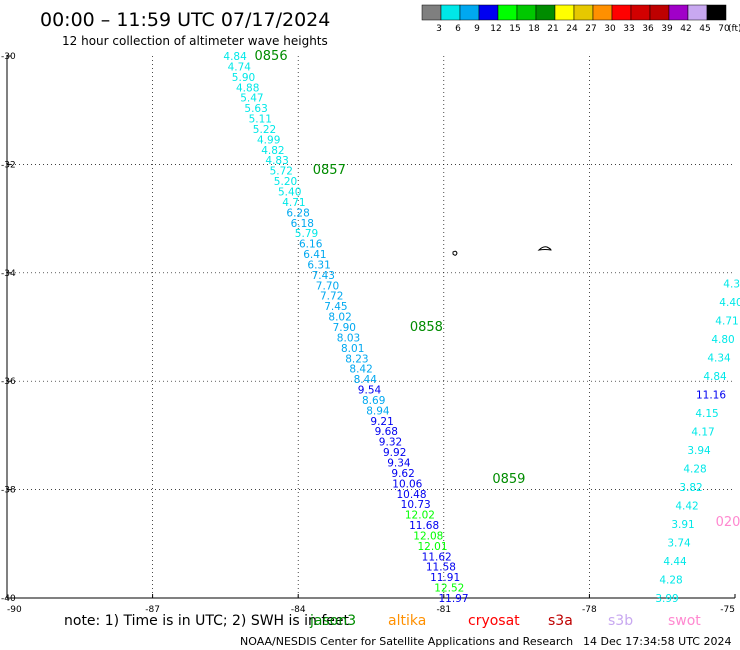  What do you see at coordinates (399, 464) in the screenshot?
I see `wave-height-label: 9.34` at bounding box center [399, 464].